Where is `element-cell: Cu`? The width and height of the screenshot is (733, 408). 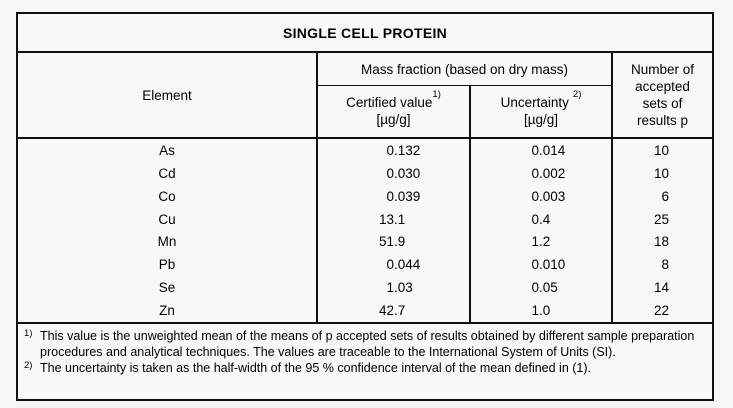 element-cell: Cu is located at coordinates (168, 219).